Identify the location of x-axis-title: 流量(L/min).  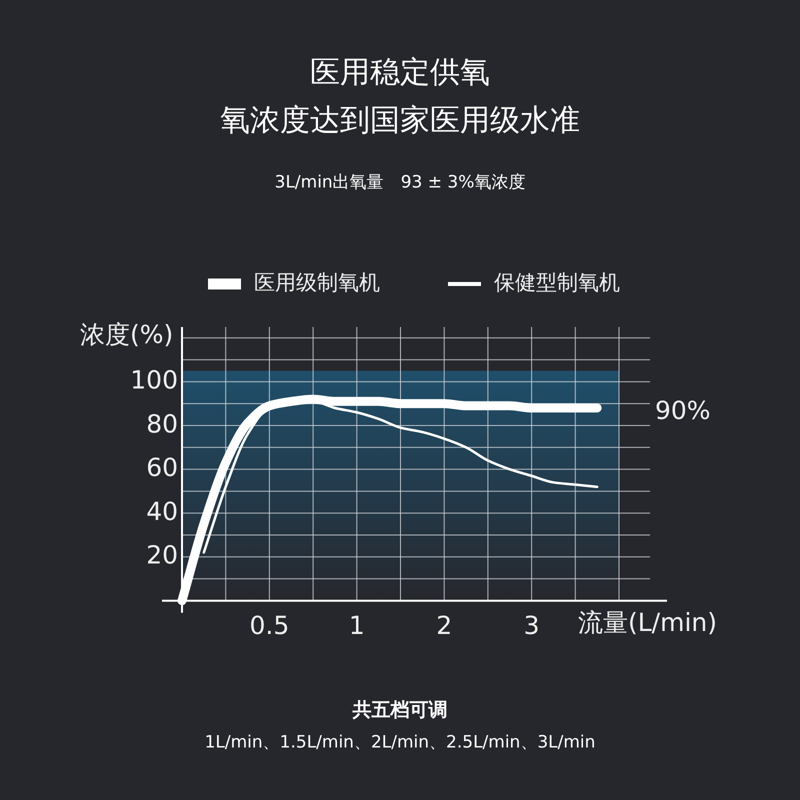
(648, 622).